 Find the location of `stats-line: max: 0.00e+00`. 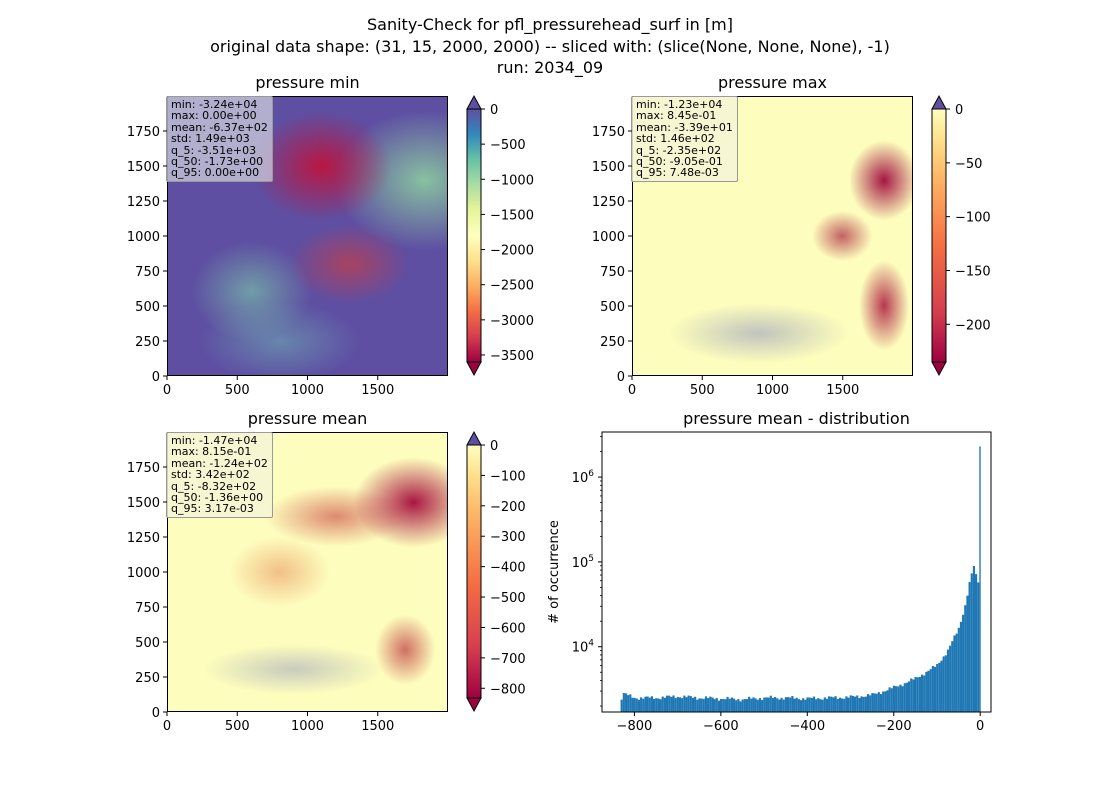

stats-line: max: 0.00e+00 is located at coordinates (214, 116).